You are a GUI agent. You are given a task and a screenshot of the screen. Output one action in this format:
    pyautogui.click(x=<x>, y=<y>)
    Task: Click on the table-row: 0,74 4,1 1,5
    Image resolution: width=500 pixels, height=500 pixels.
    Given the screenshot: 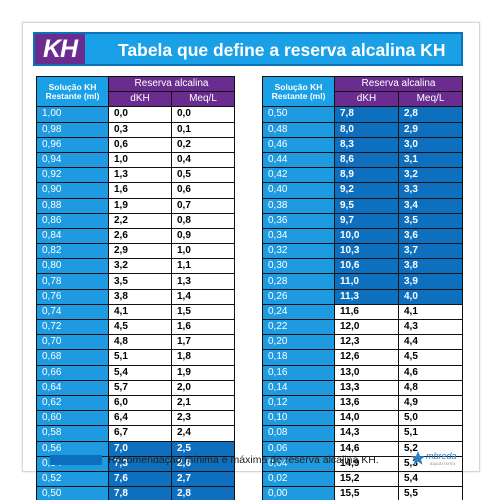 What is the action you would take?
    pyautogui.click(x=135, y=312)
    